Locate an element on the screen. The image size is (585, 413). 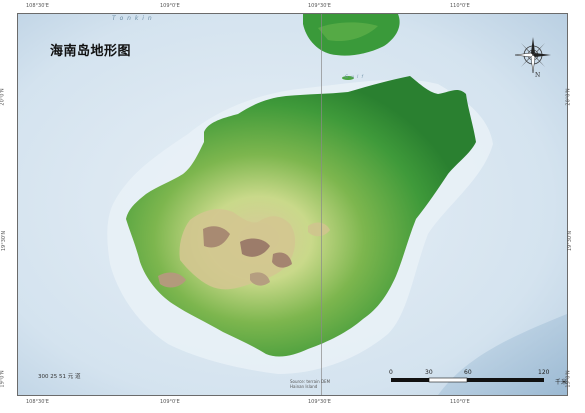
scale-unit: 千米 is located at coordinates (561, 382).